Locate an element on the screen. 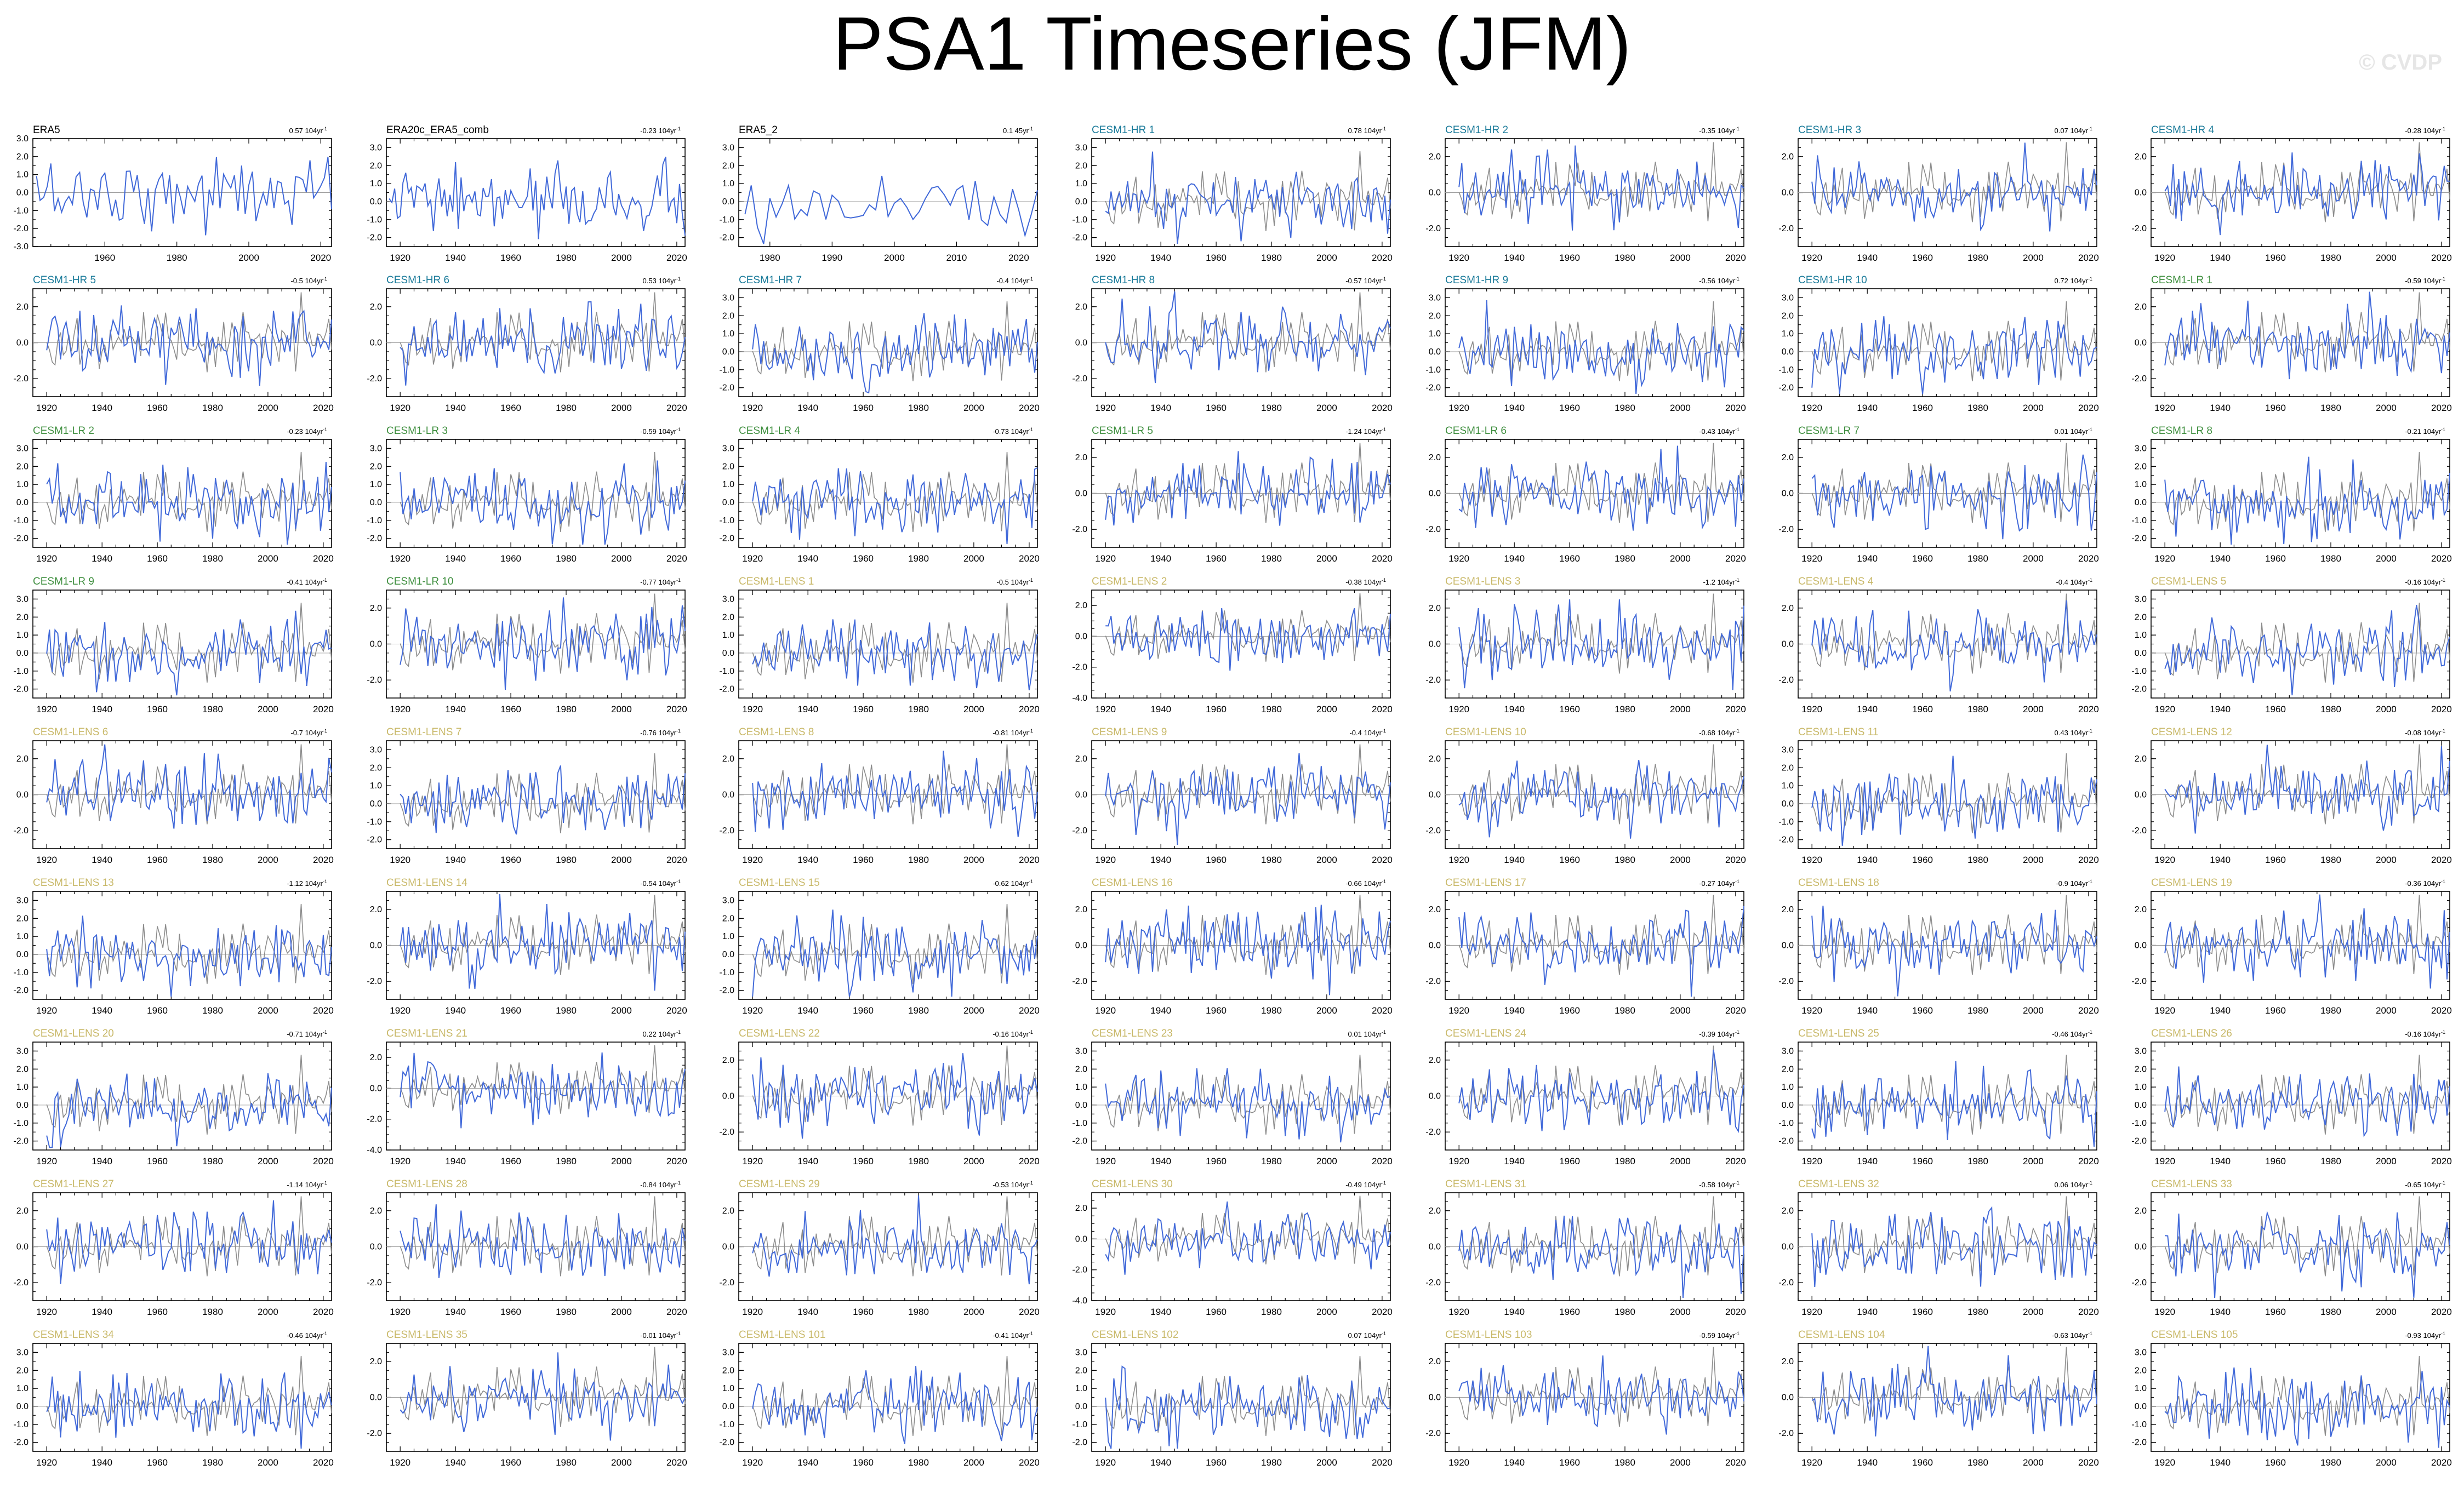 The height and width of the screenshot is (1499, 2464). panel-trend: -0.66 104yr-1 is located at coordinates (1365, 883).